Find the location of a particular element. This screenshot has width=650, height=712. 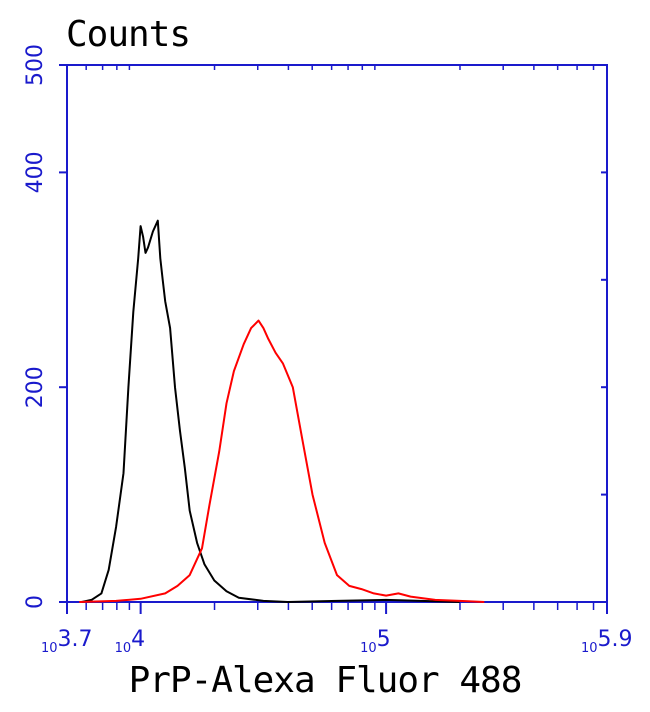

x-tick-label: 10⁴ is located at coordinates (130, 641).